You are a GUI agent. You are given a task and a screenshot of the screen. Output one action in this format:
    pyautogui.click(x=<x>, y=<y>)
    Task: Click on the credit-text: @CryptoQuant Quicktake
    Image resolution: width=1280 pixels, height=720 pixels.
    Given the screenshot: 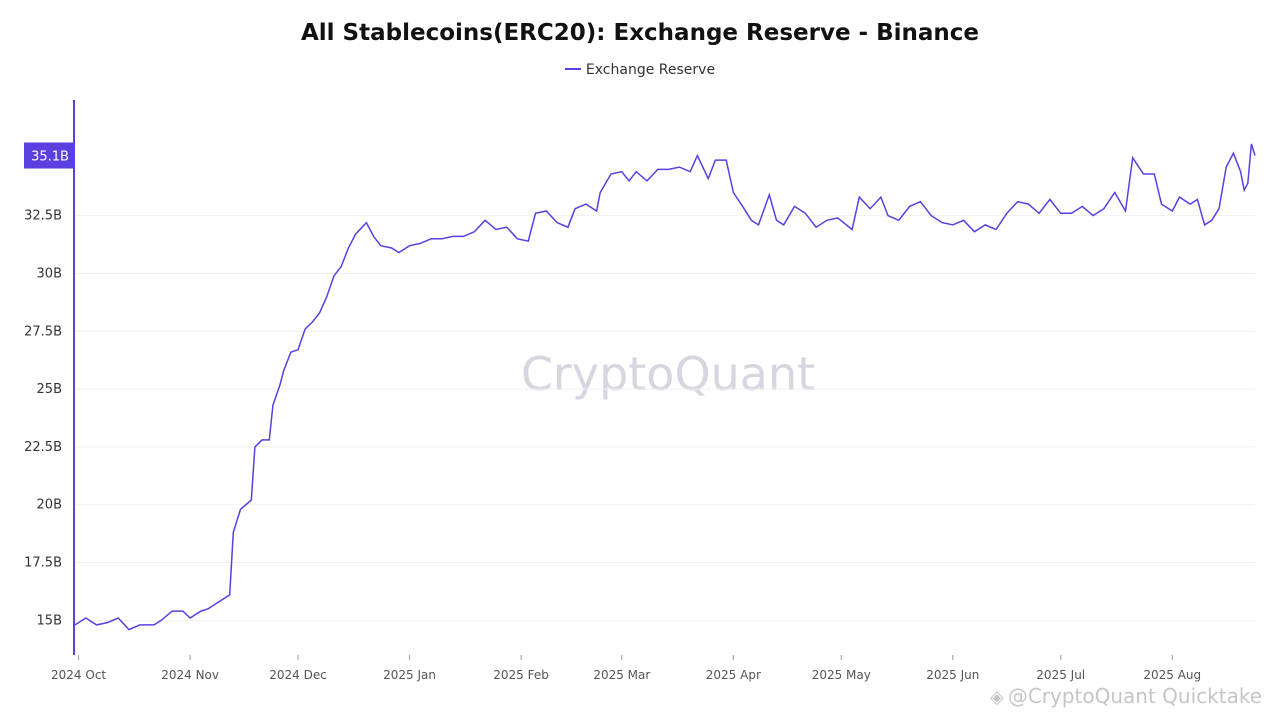 What is the action you would take?
    pyautogui.click(x=1134, y=696)
    